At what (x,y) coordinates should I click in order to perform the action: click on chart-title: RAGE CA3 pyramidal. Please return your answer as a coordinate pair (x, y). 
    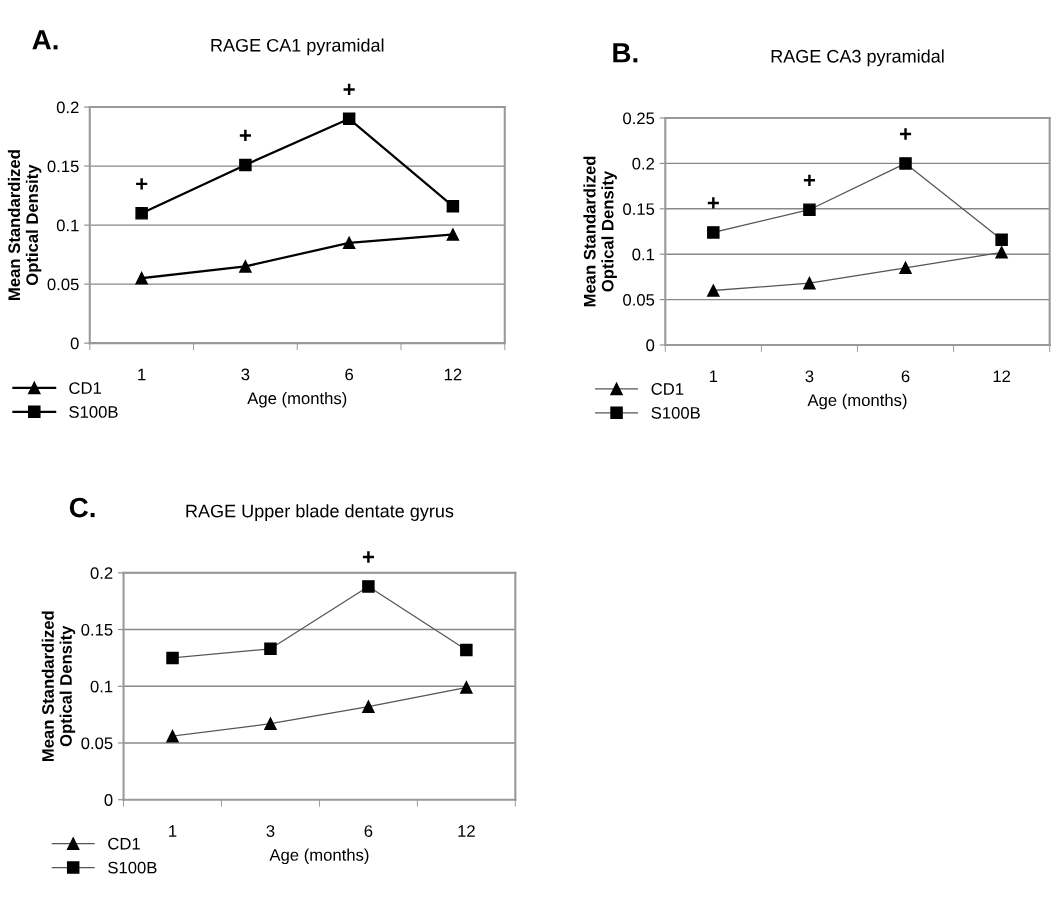
    Looking at the image, I should click on (857, 58).